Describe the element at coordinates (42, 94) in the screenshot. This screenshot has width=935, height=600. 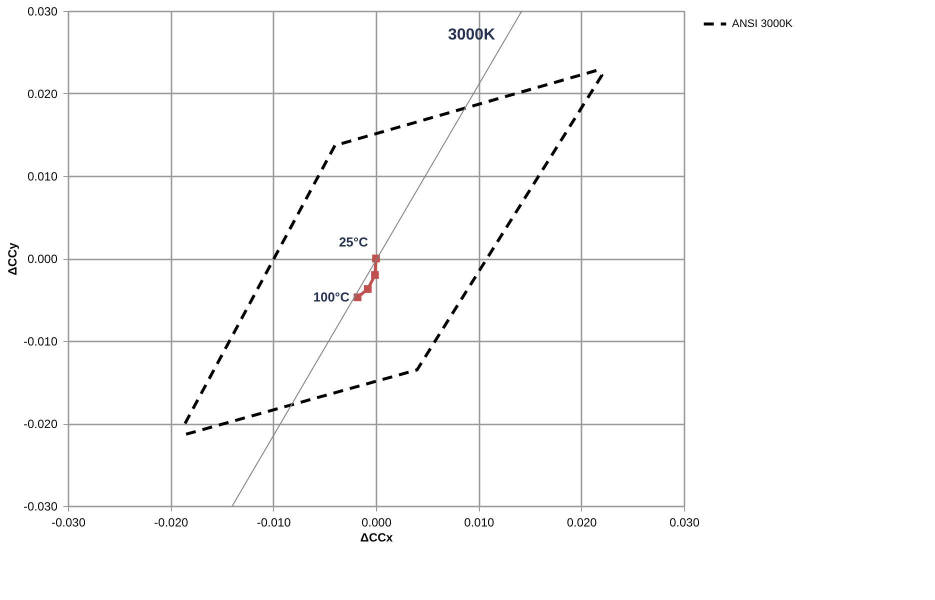
I see `y-tick-label: 0.020` at that location.